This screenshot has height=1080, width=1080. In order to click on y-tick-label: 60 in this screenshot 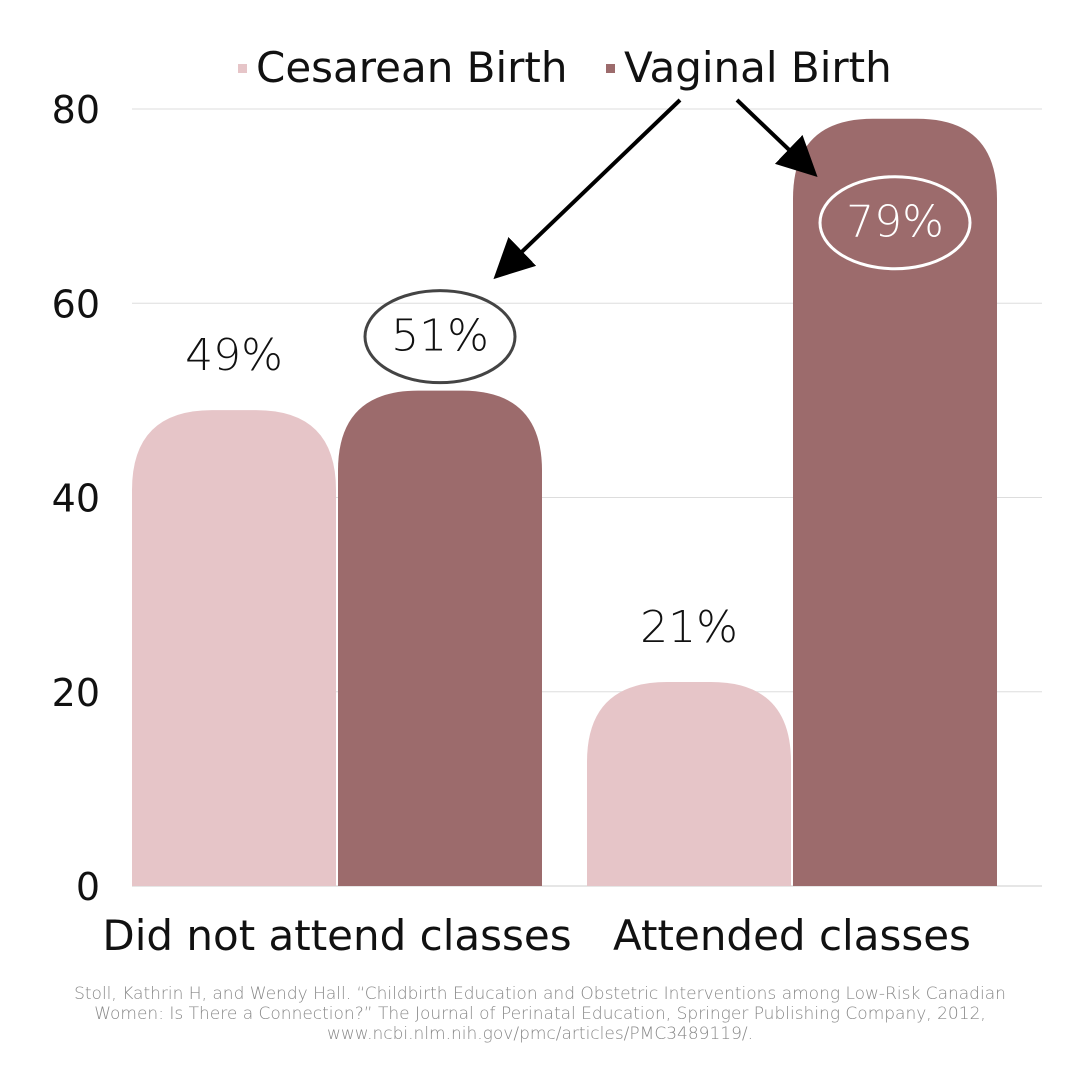, I will do `click(76, 304)`.